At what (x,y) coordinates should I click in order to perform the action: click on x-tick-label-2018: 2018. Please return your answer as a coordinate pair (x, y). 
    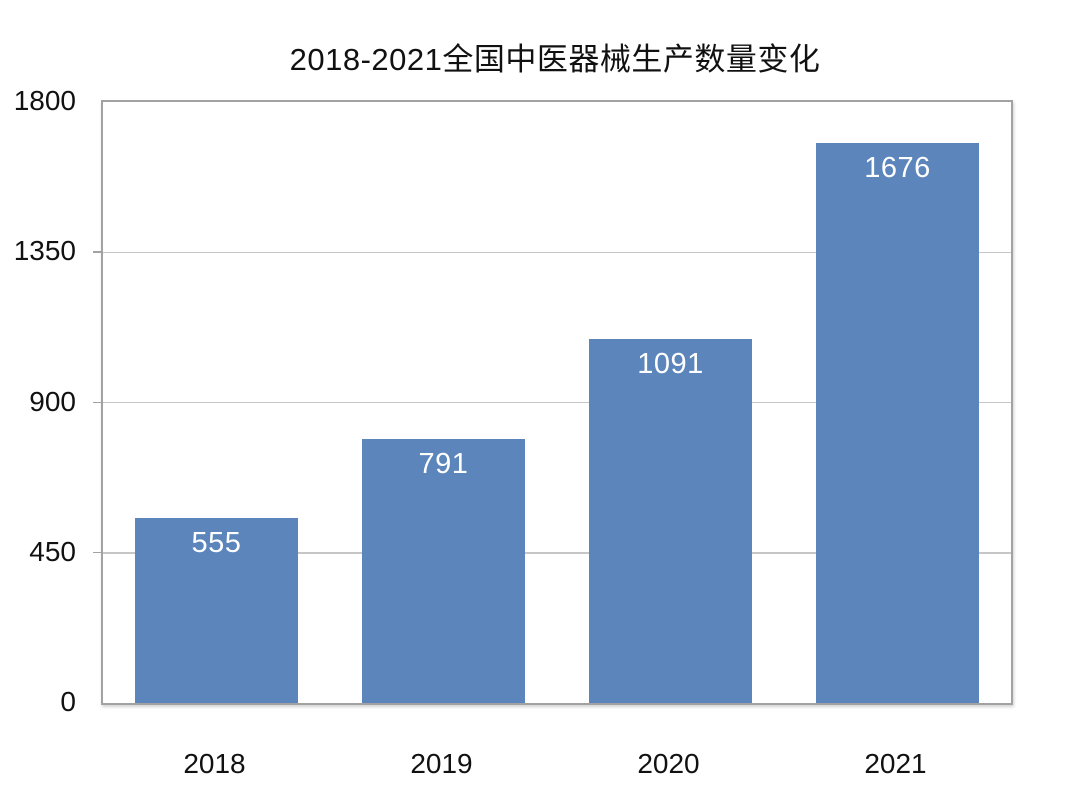
    Looking at the image, I should click on (214, 763).